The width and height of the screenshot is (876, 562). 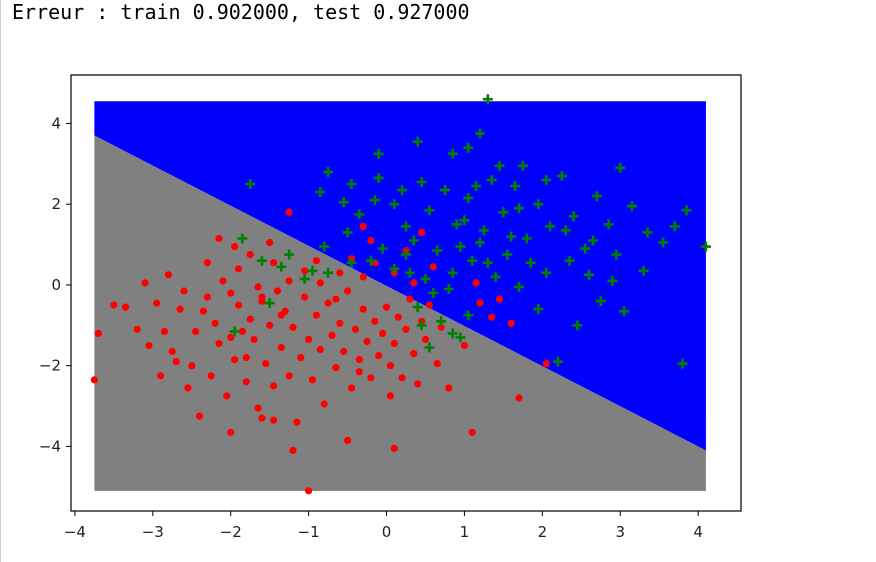 What do you see at coordinates (50, 446) in the screenshot?
I see `y-tick-label: −4` at bounding box center [50, 446].